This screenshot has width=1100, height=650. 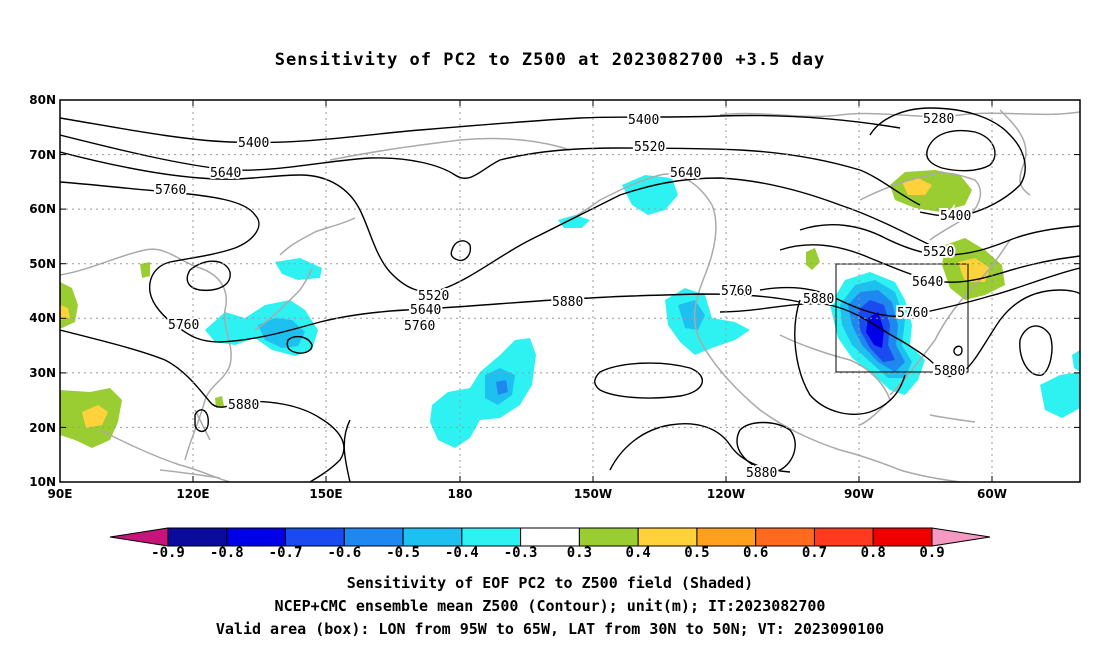 What do you see at coordinates (139, 537) in the screenshot?
I see `colorbar-low-arrow` at bounding box center [139, 537].